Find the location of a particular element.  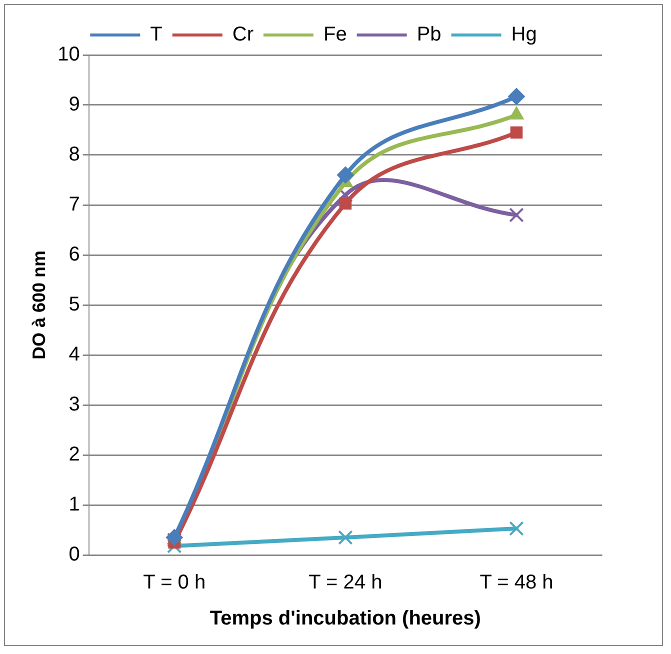

y-tick-label: 3 is located at coordinates (74, 405).